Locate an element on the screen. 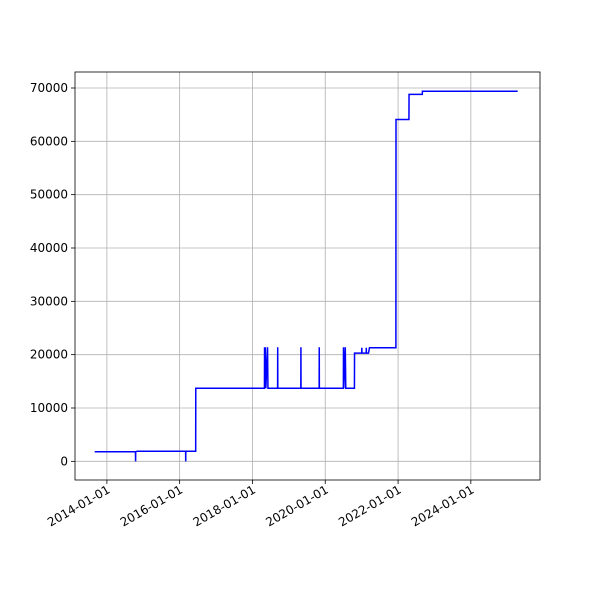  y-tick-label: 0 is located at coordinates (64, 461).